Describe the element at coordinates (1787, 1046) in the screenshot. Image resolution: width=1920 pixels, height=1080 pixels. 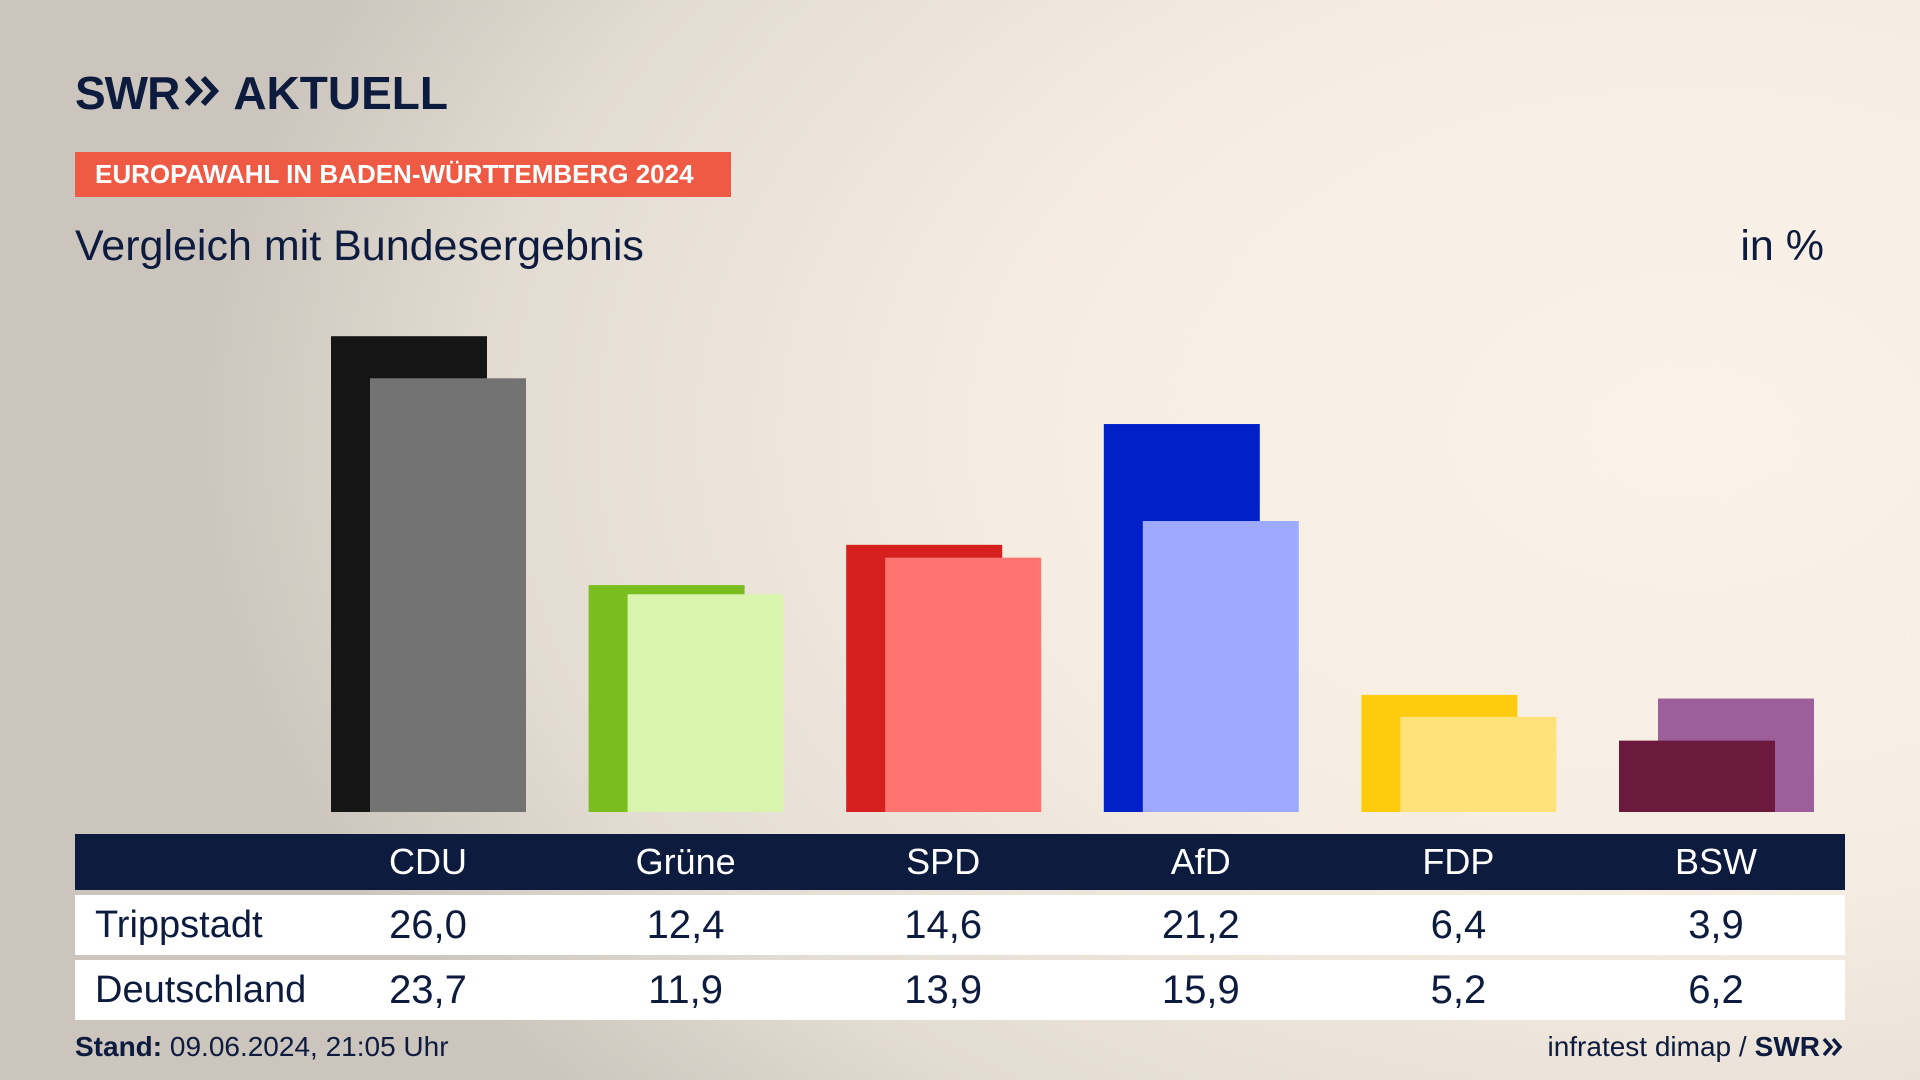
I see `source-brand: SWR` at that location.